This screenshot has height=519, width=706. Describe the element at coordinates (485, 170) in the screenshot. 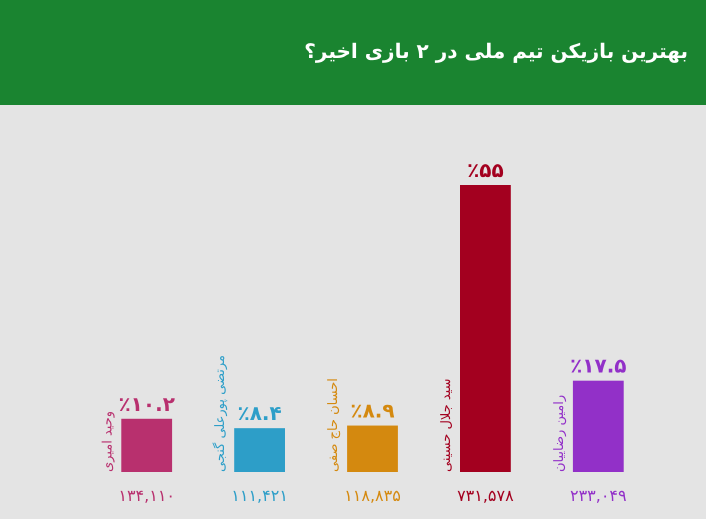

I see `data-label: ٪۵۵` at that location.